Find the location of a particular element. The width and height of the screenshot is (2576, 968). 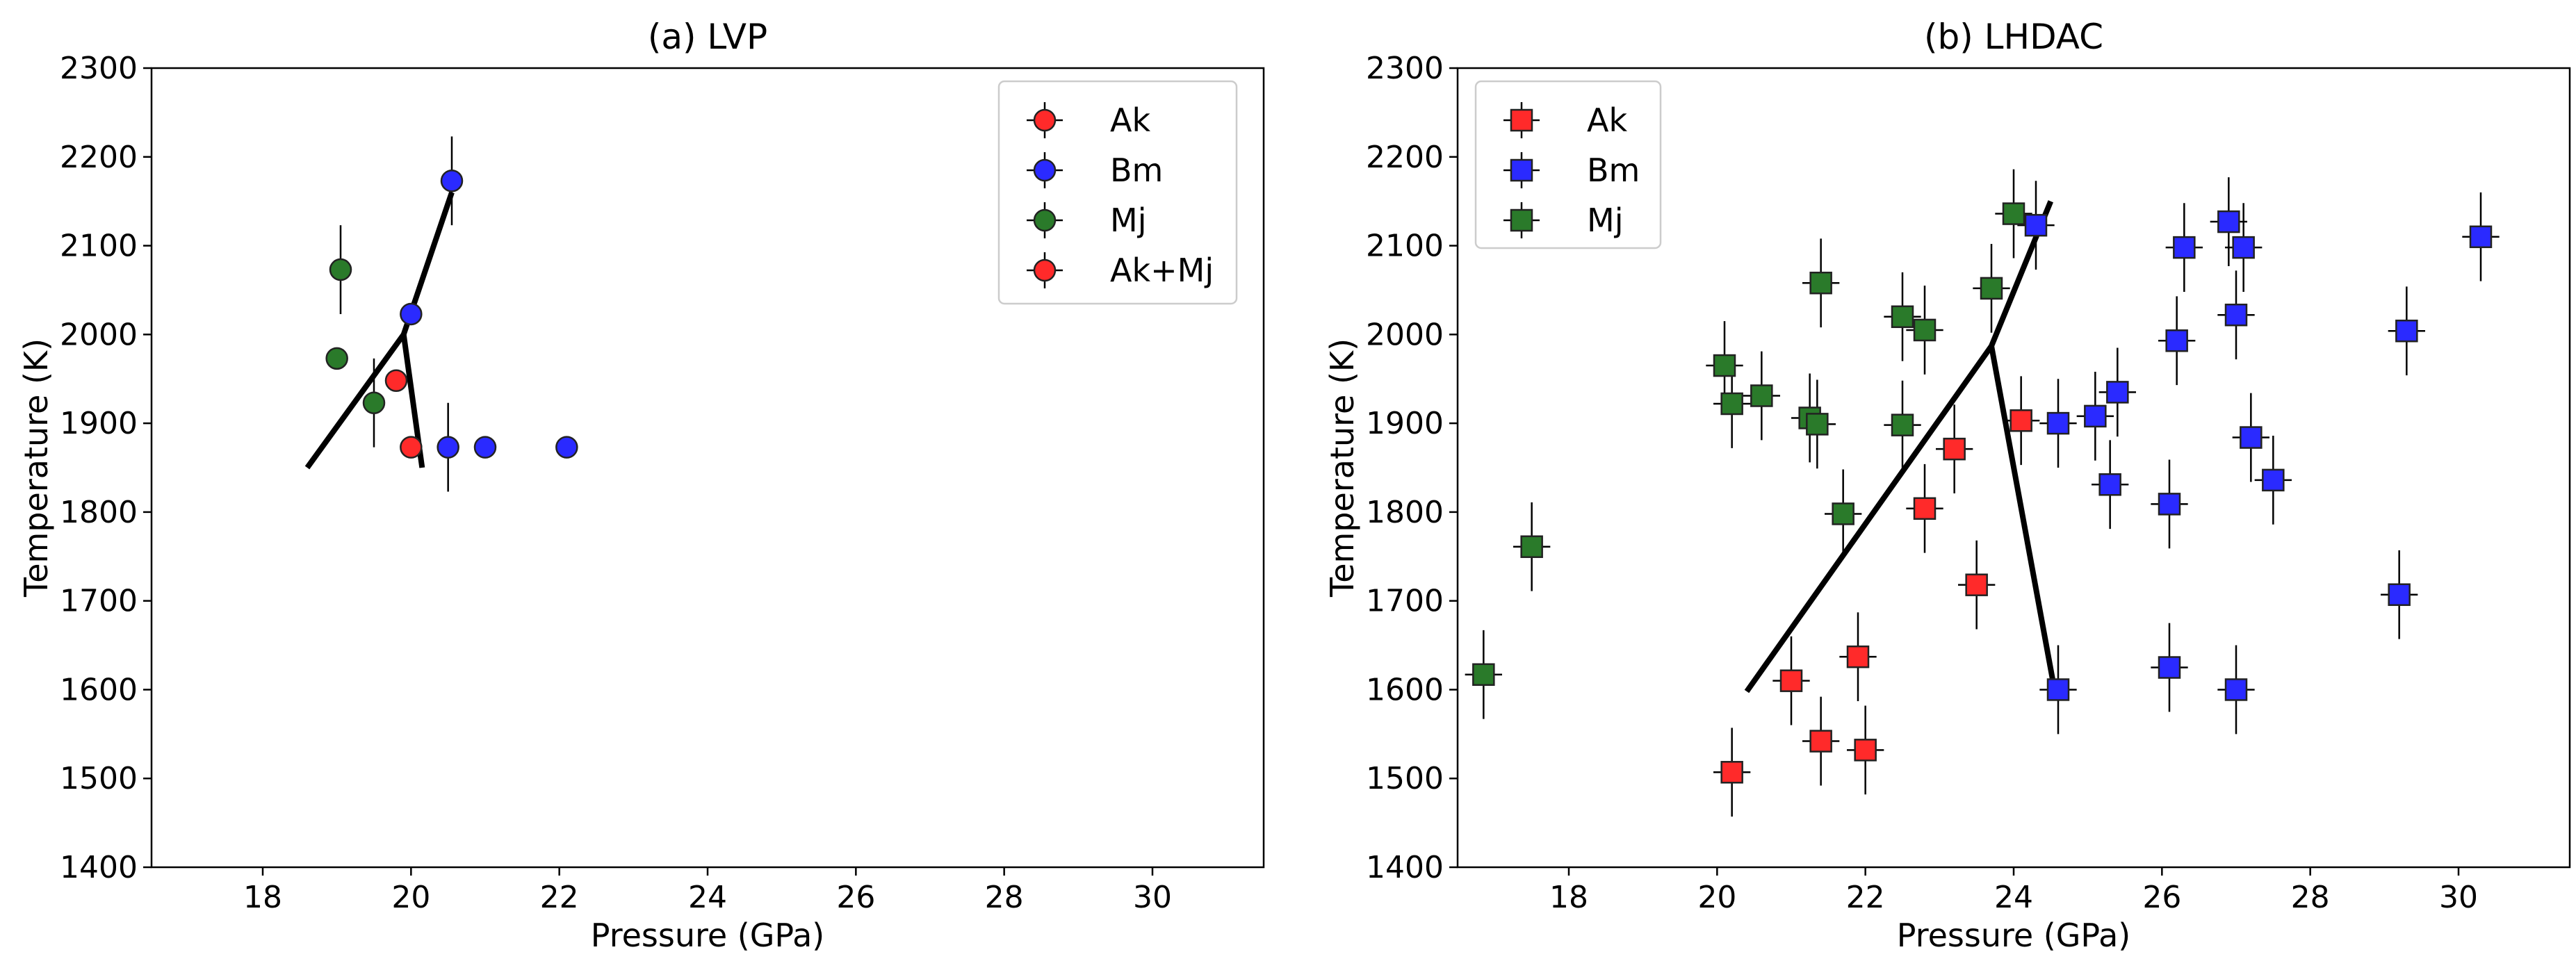

panel-a-legend: Ak Bm Mj Ak+Mj is located at coordinates (1117, 192).